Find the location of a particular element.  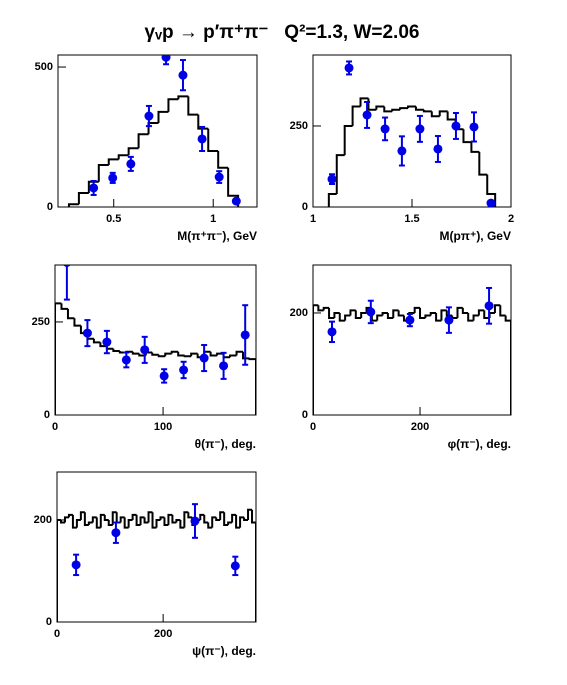

x-tick-label: 100 is located at coordinates (163, 427).